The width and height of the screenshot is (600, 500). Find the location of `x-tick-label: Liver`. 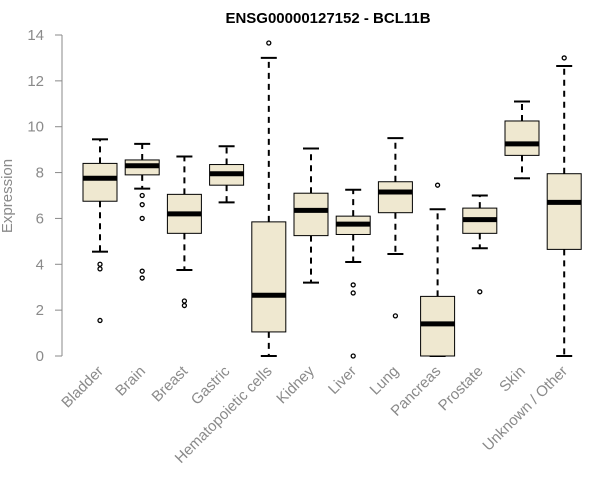

x-tick-label: Liver is located at coordinates (342, 380).